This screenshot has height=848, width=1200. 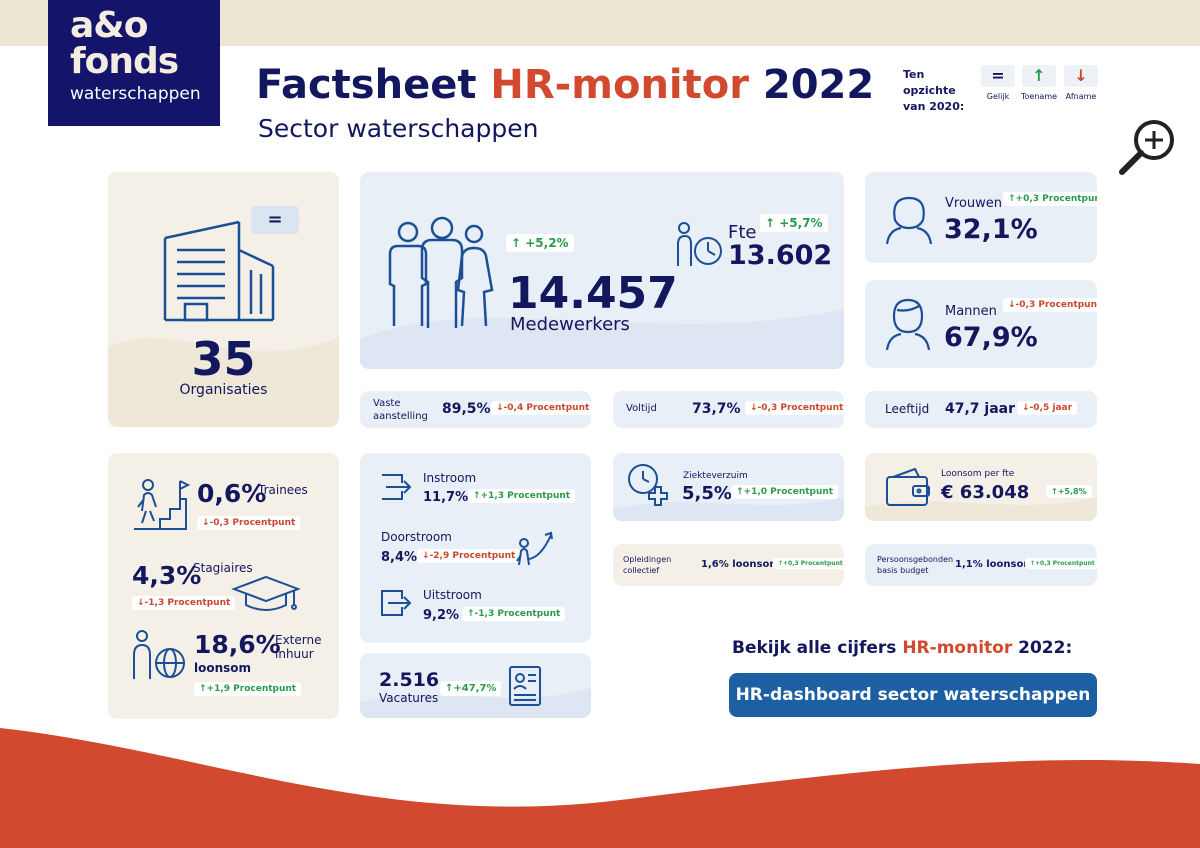 I want to click on leeftijd-label: Leeftijd, so click(x=907, y=409).